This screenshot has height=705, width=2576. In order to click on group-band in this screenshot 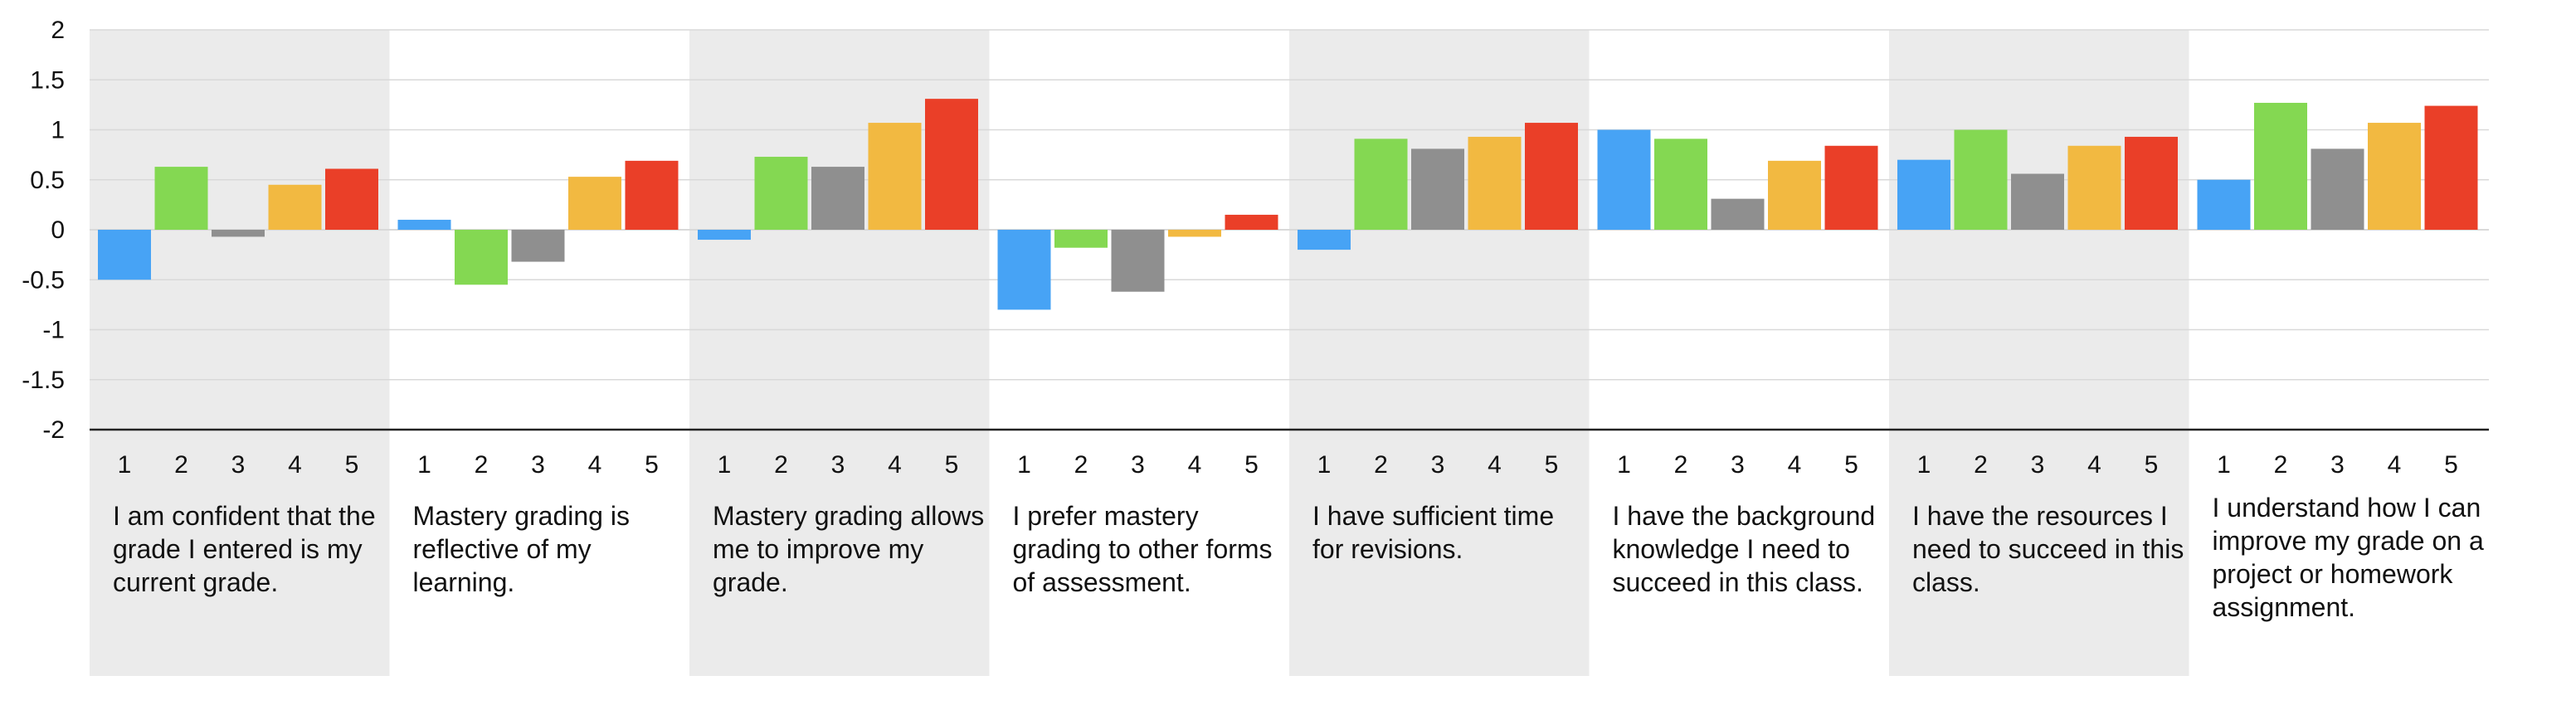, I will do `click(240, 353)`.